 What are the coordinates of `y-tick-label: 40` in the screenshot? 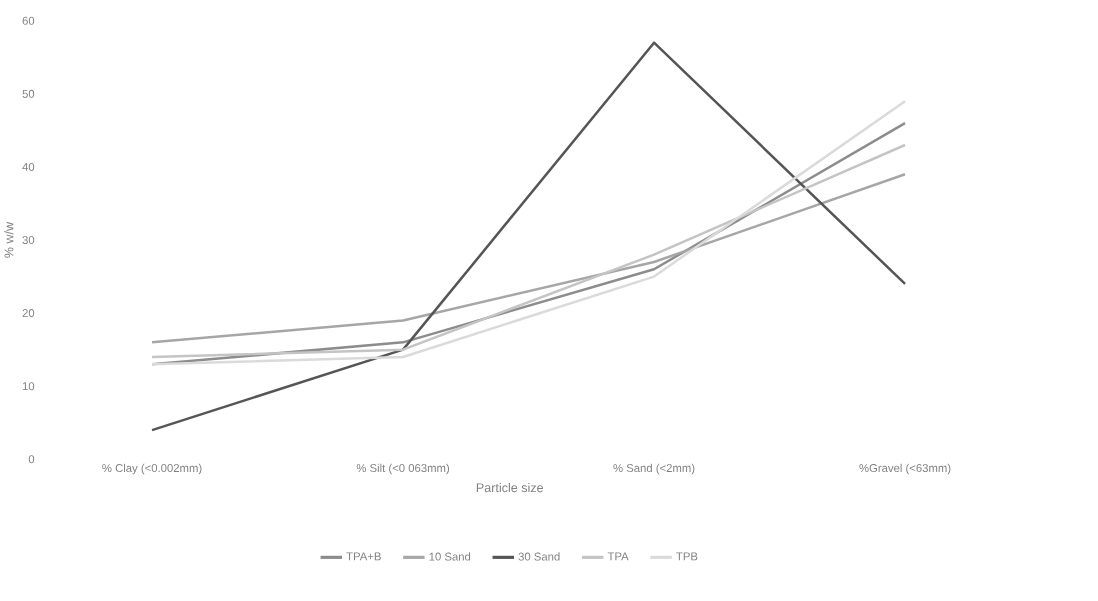 It's located at (28, 167).